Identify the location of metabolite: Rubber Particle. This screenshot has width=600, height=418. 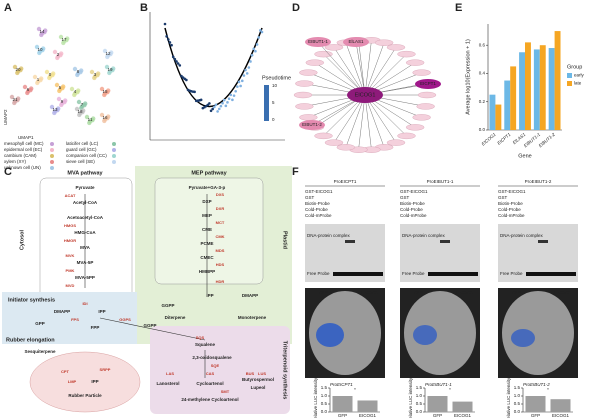
(85, 395).